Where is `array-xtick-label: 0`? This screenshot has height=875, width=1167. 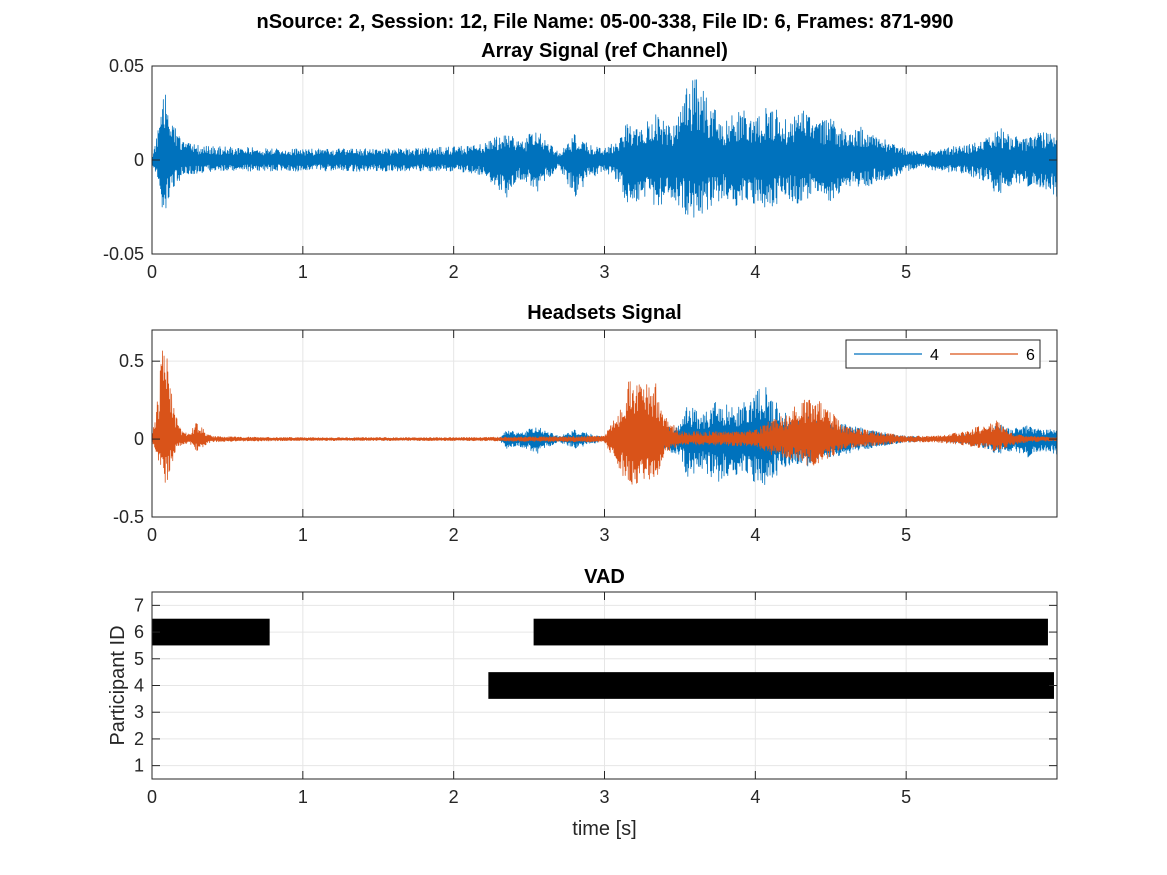
array-xtick-label: 0 is located at coordinates (152, 272).